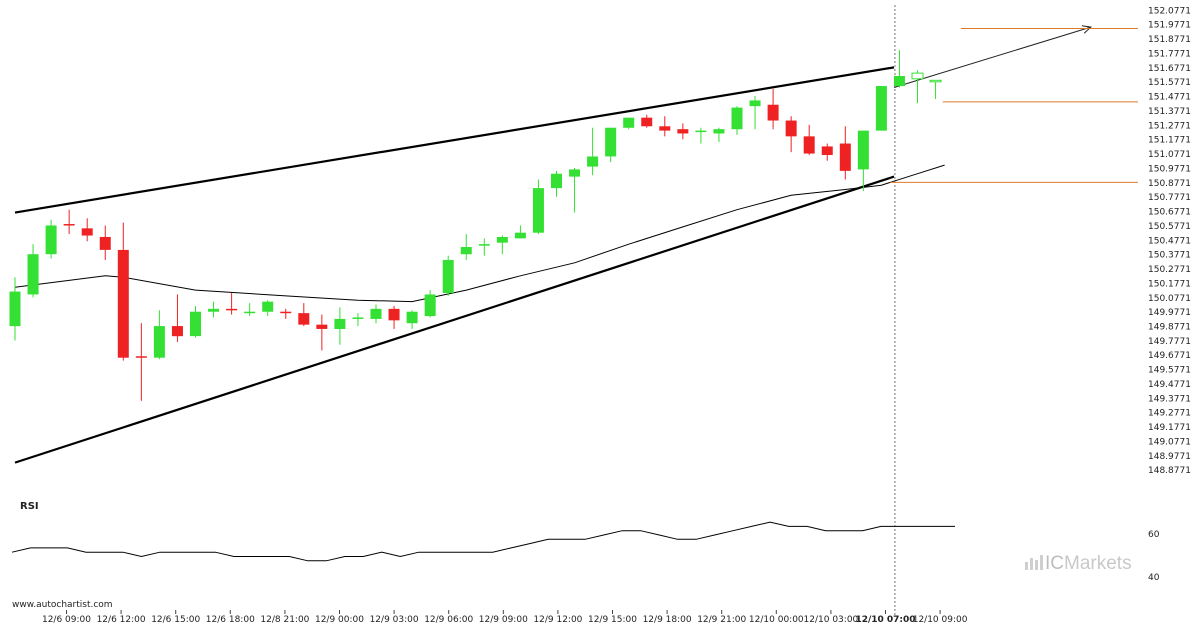 Image resolution: width=1200 pixels, height=630 pixels. I want to click on time-tick: 12/9 21:00, so click(721, 620).